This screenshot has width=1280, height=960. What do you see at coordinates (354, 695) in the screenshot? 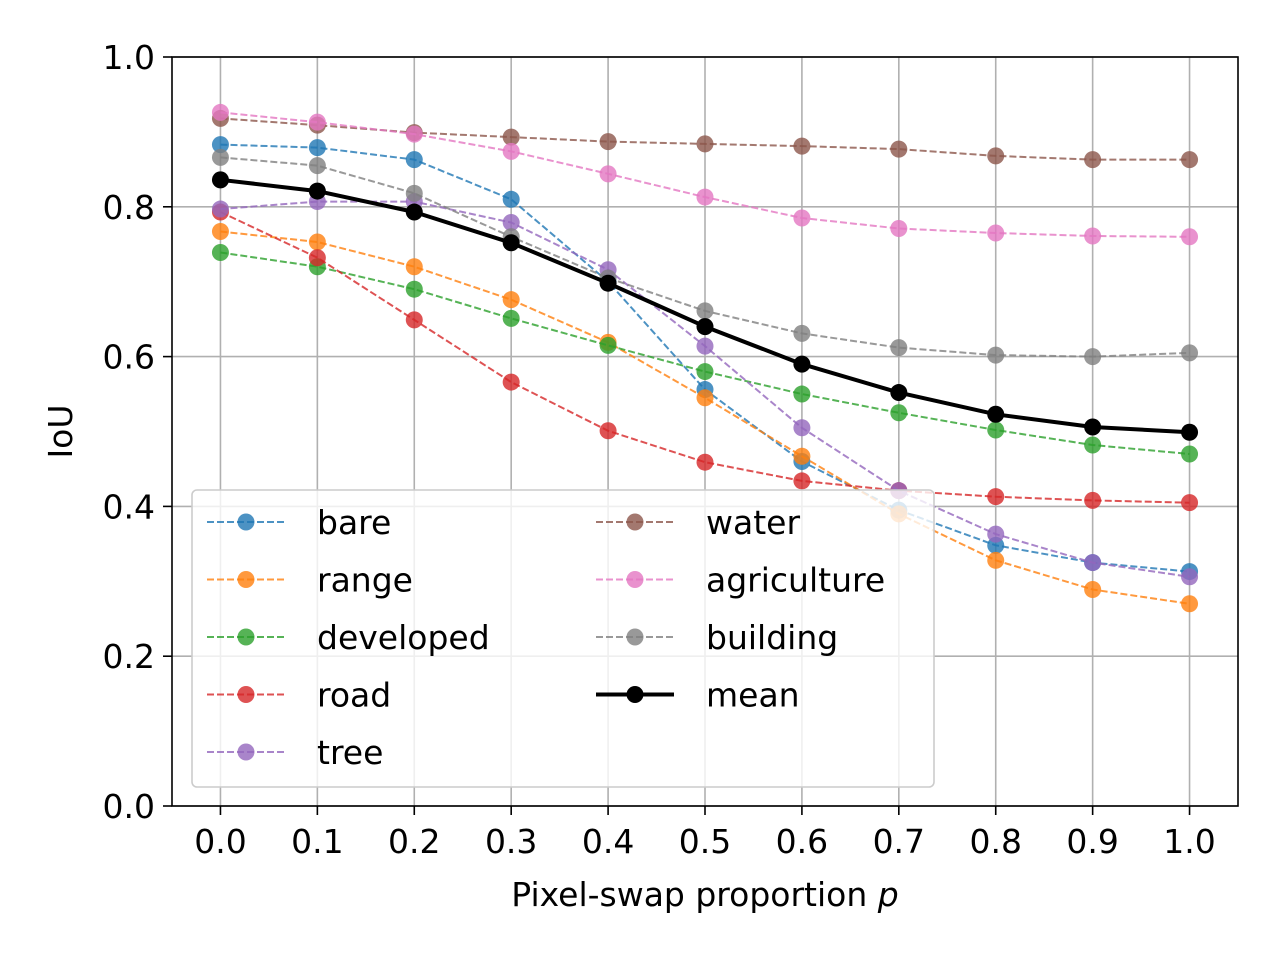
I see `legend-label: road` at bounding box center [354, 695].